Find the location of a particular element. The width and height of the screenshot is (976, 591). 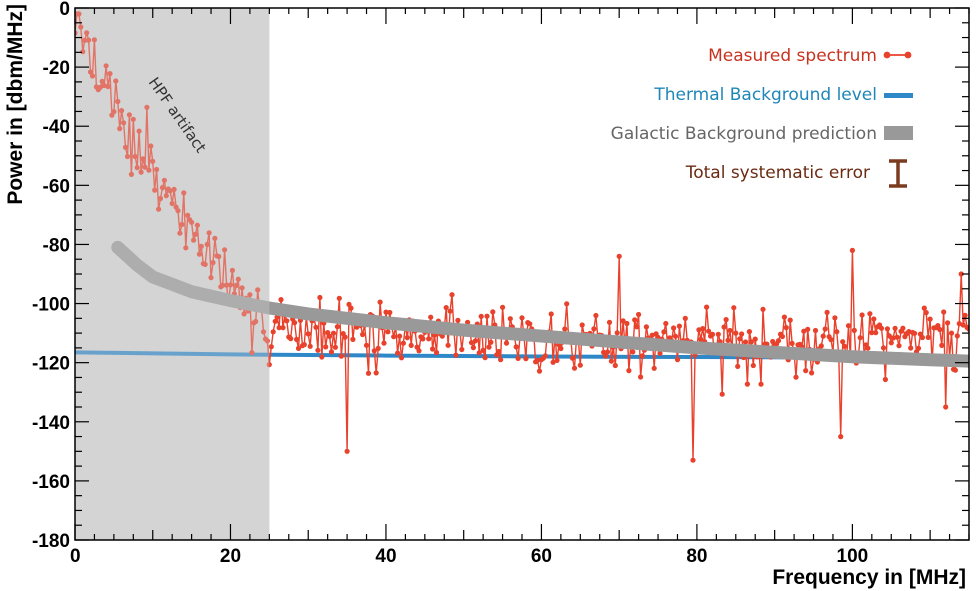

legend is located at coordinates (898, 119).